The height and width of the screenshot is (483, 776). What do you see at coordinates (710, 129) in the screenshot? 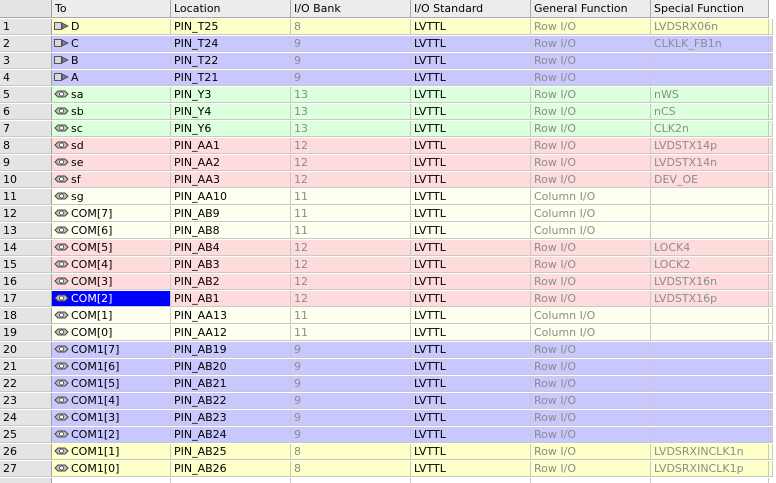
I see `special-function-cell: CLK2n` at bounding box center [710, 129].